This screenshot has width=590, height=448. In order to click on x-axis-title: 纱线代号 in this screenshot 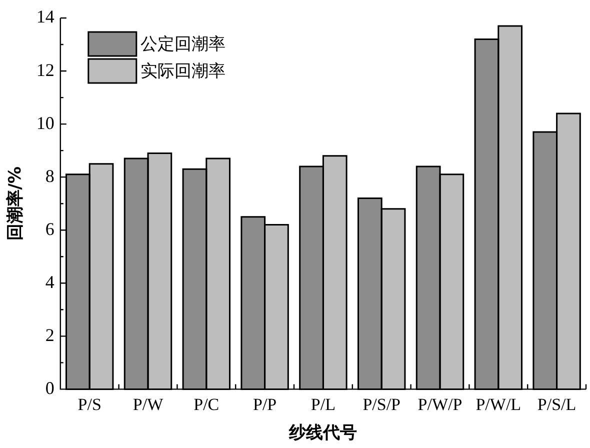, I will do `click(323, 433)`.